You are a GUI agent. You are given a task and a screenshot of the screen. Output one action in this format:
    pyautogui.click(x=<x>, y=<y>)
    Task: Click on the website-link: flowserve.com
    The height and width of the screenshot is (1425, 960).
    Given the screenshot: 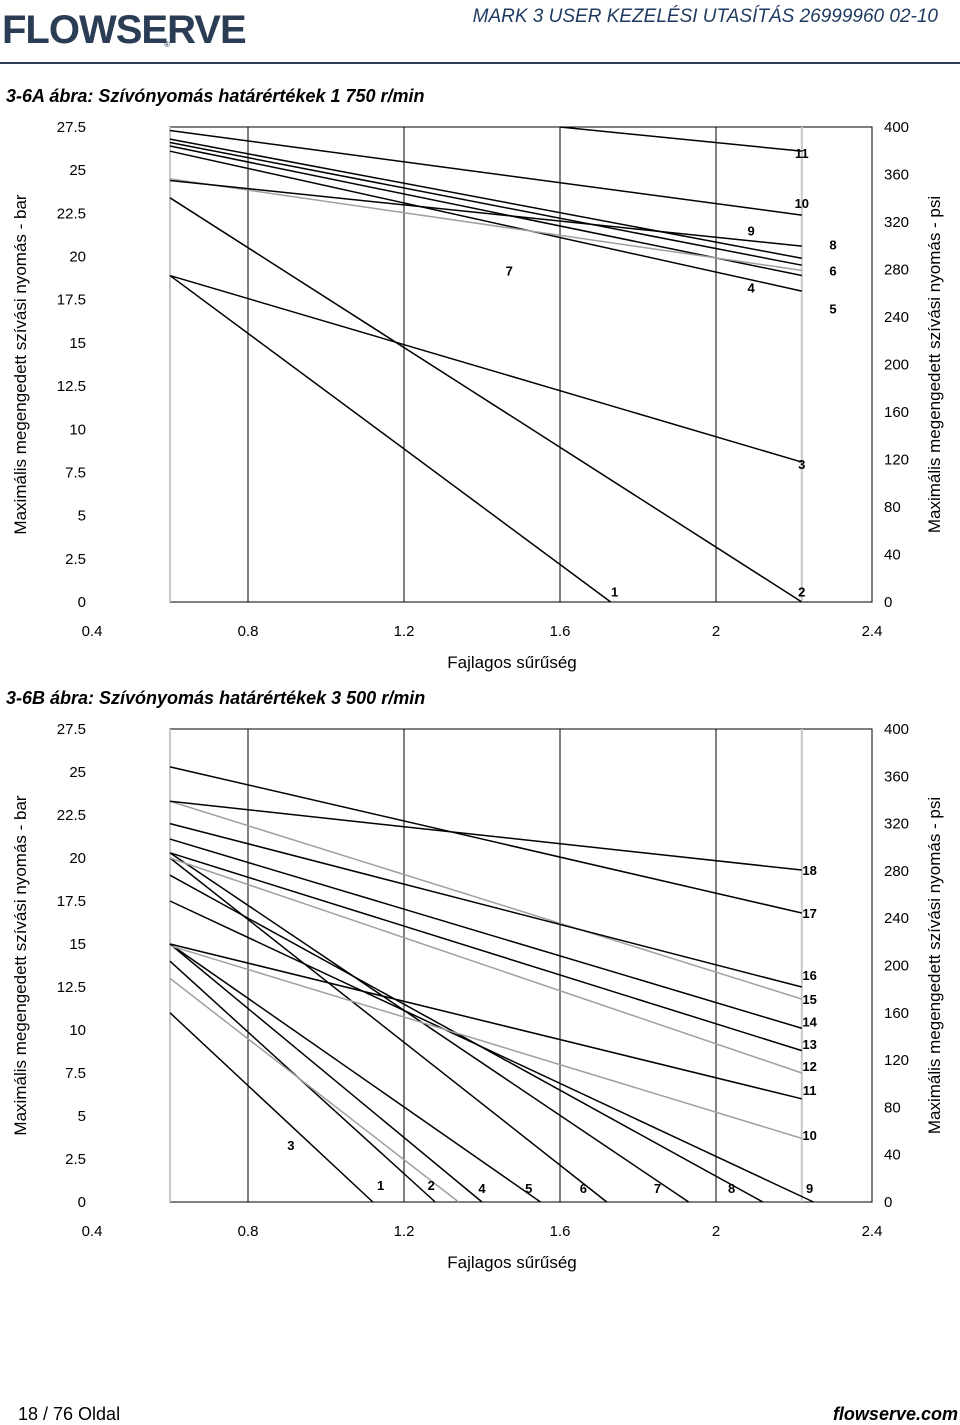 What is the action you would take?
    pyautogui.click(x=895, y=1414)
    